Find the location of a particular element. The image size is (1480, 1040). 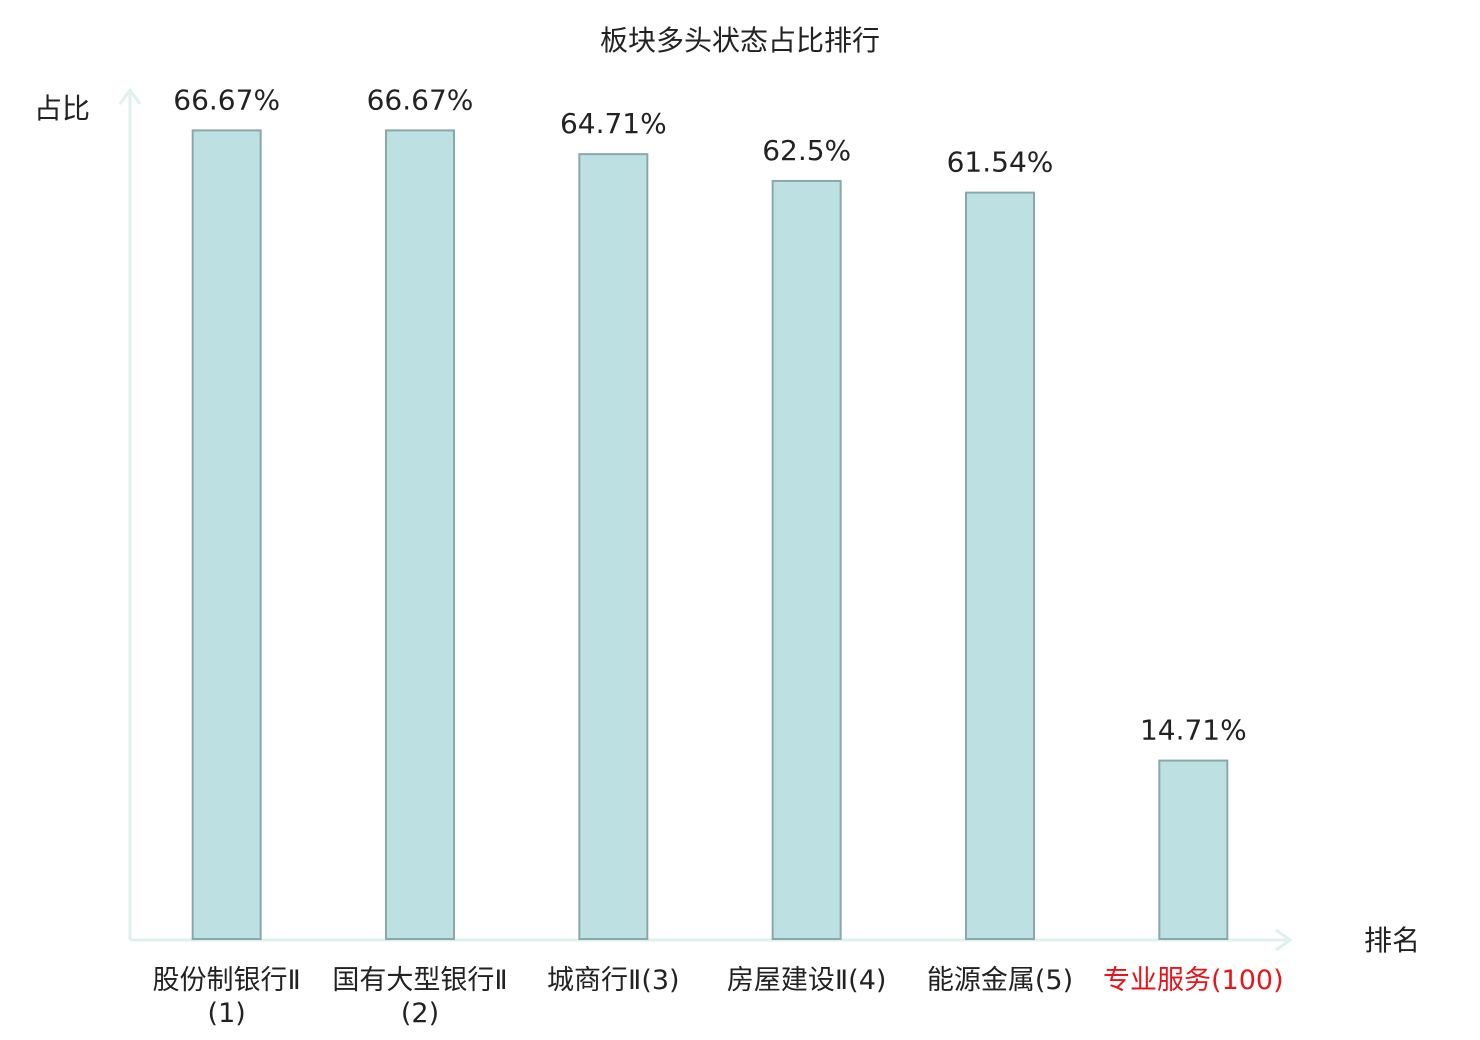

x-tick-label: 房屋建设Ⅱ(4) is located at coordinates (806, 980).